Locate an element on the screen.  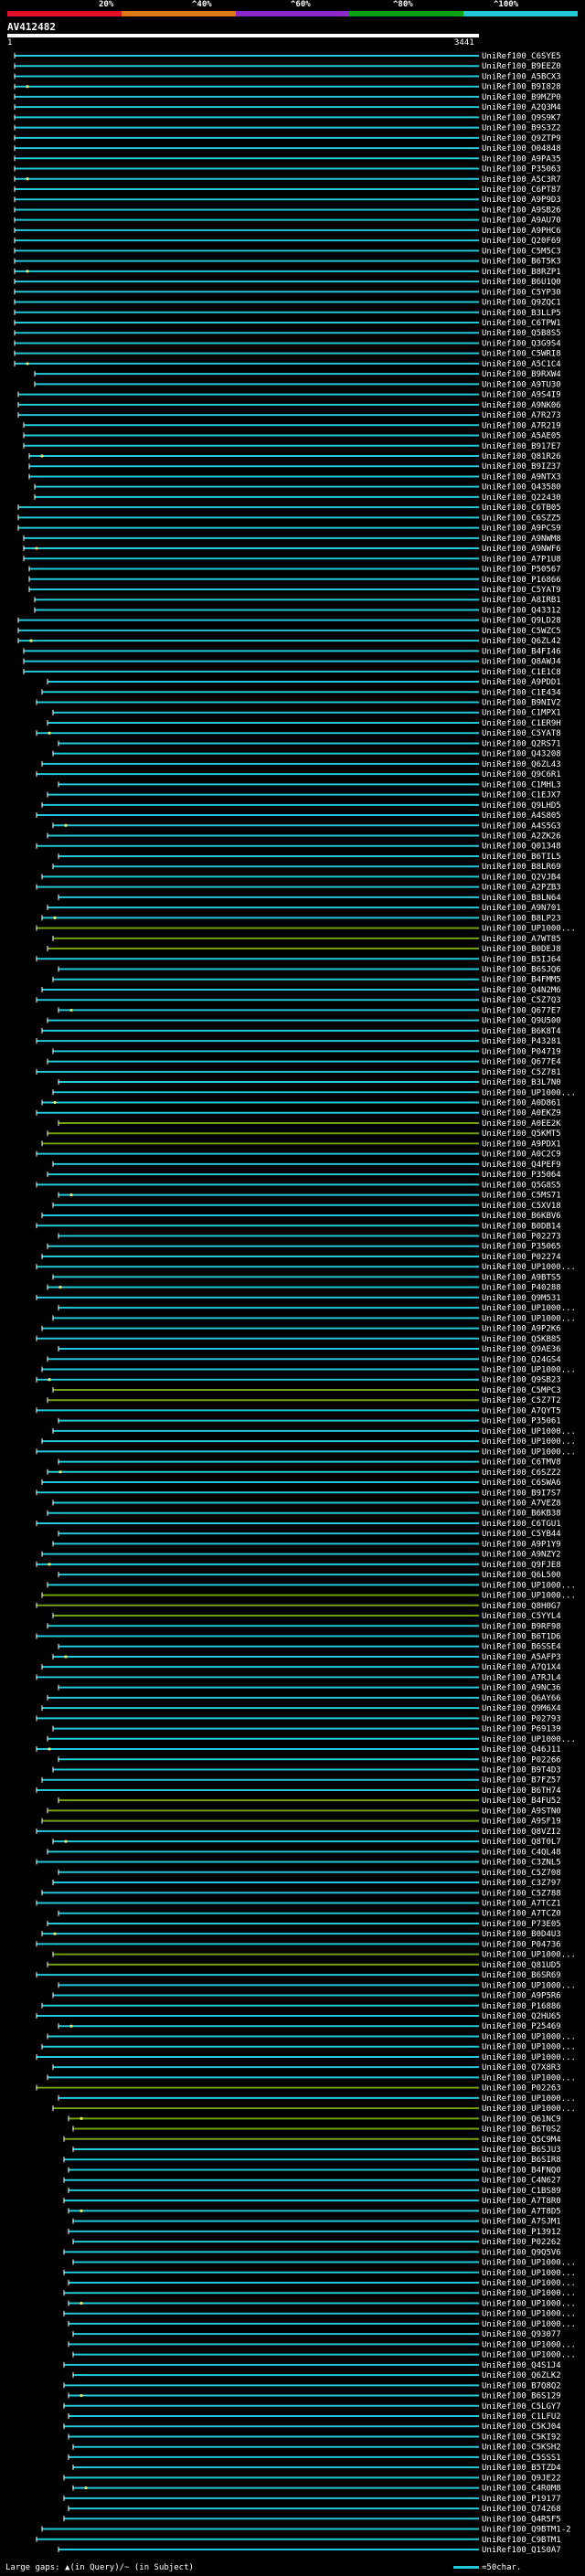
hit-label: UniRef100_B6SR69 is located at coordinates (521, 1975).